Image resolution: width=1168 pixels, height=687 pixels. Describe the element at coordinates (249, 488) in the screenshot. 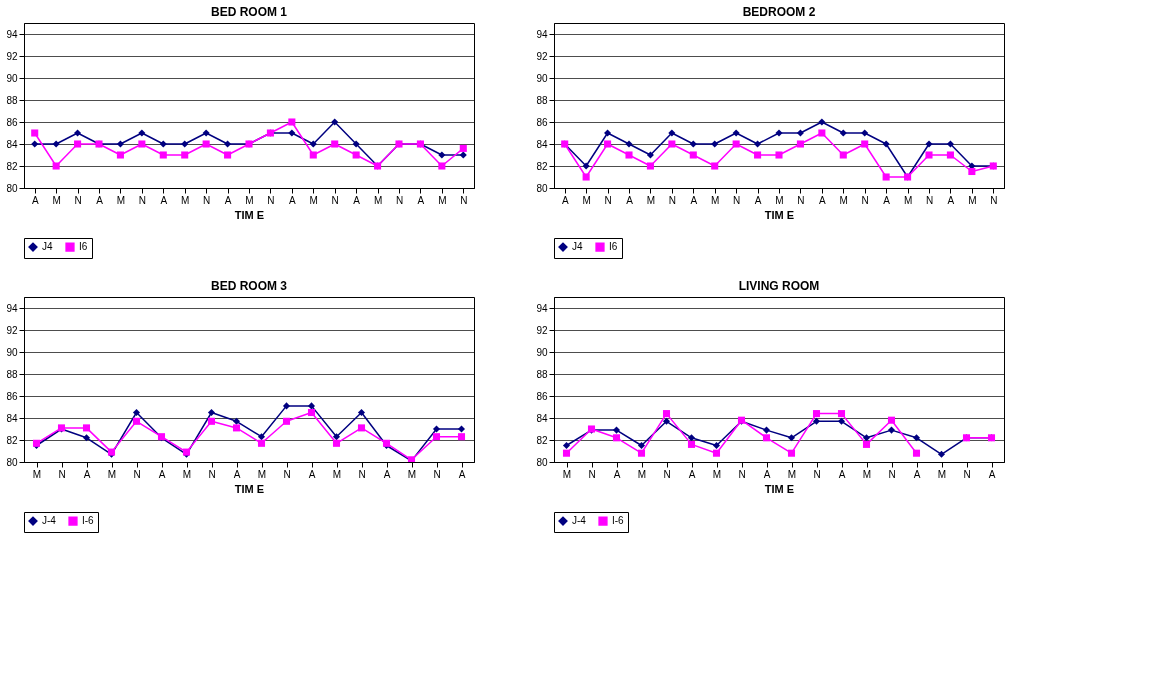

I see `x-axis-title: TIM E` at that location.